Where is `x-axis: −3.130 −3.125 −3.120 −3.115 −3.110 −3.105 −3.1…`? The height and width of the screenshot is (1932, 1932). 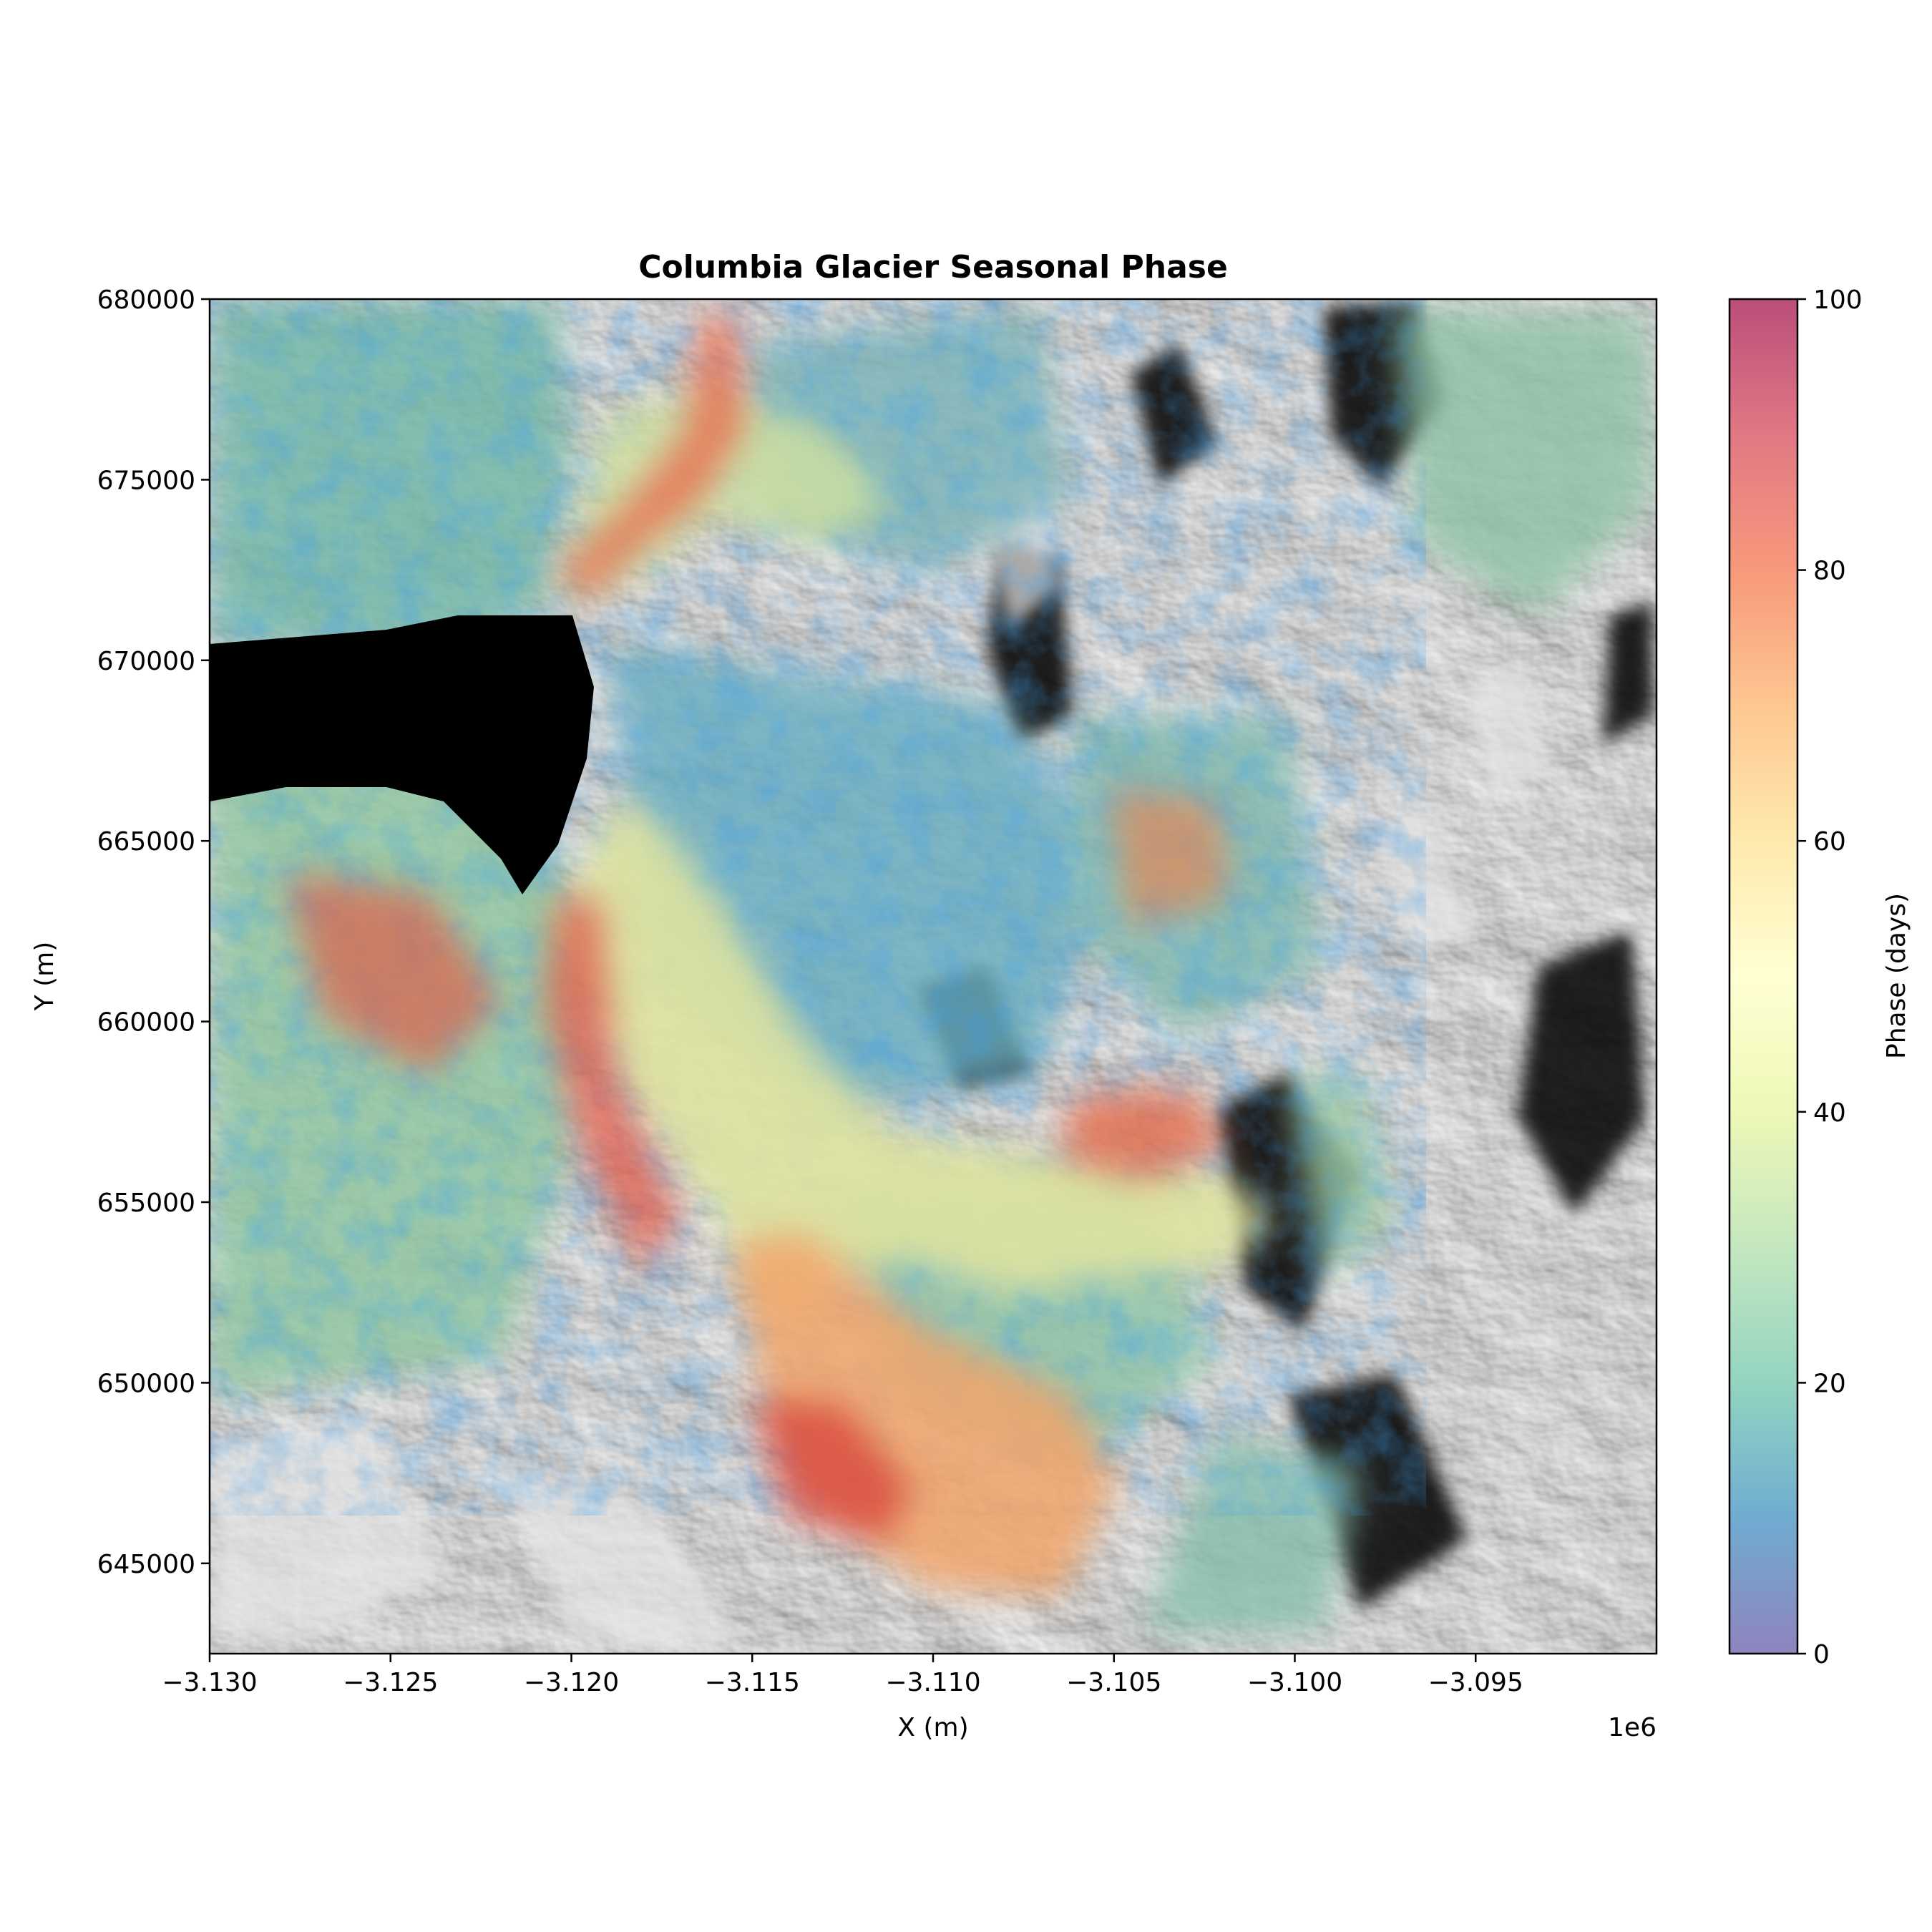 x-axis: −3.130 −3.125 −3.120 −3.115 −3.110 −3.105 −3.1… is located at coordinates (842, 1675).